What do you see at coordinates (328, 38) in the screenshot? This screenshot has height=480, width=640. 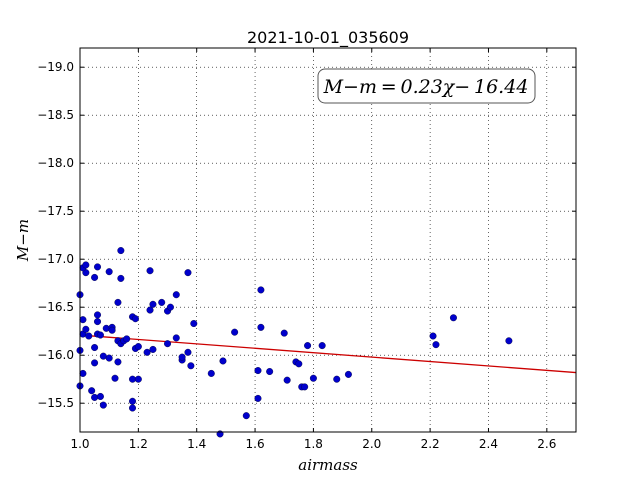 I see `chart-title: 2021-10-01_035609` at bounding box center [328, 38].